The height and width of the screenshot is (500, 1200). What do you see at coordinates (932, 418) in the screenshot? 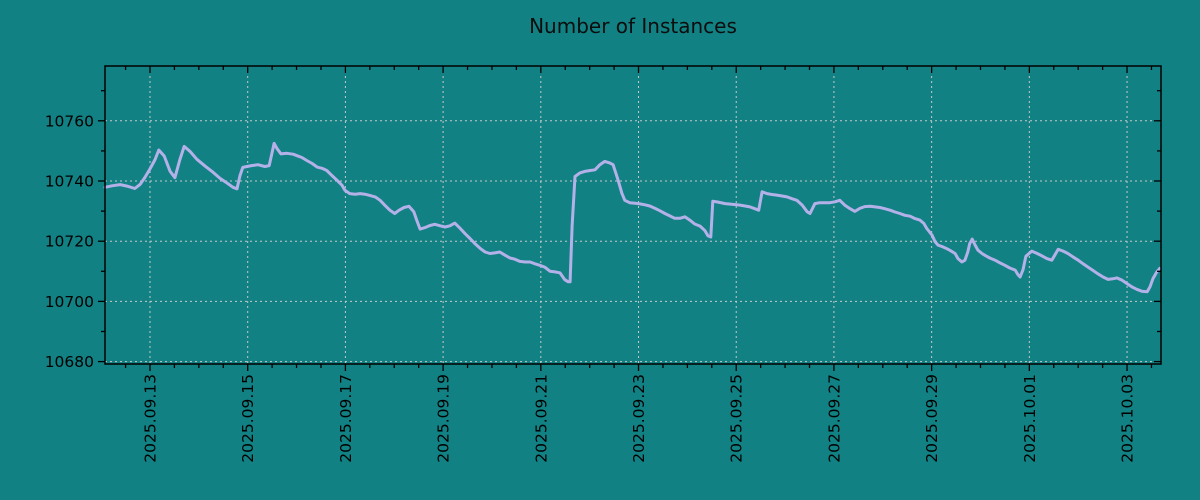
I see `x-tick-label: 2025.09.29` at bounding box center [932, 418].